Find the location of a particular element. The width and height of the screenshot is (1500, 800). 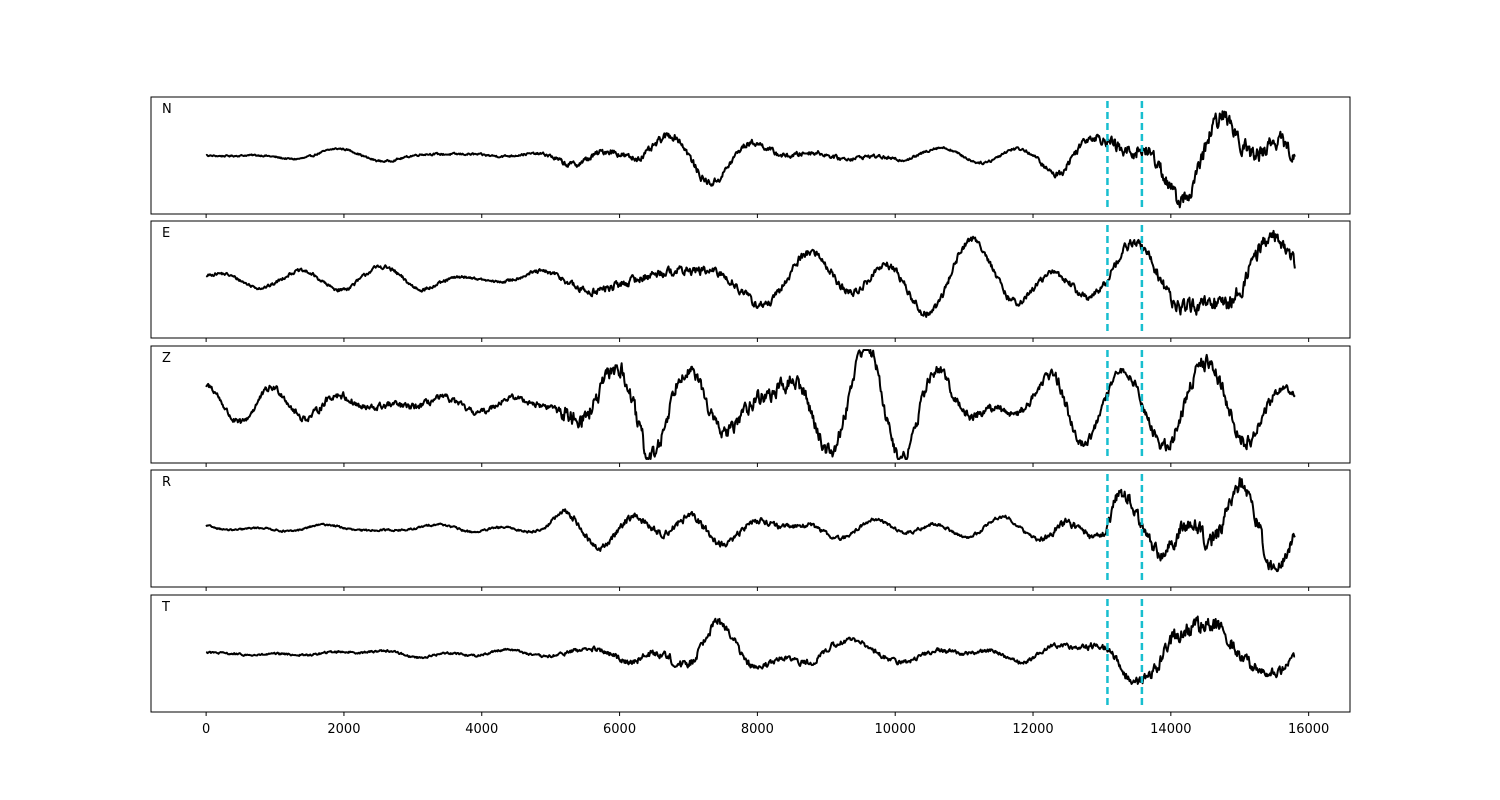

panel-label: T is located at coordinates (165, 607).